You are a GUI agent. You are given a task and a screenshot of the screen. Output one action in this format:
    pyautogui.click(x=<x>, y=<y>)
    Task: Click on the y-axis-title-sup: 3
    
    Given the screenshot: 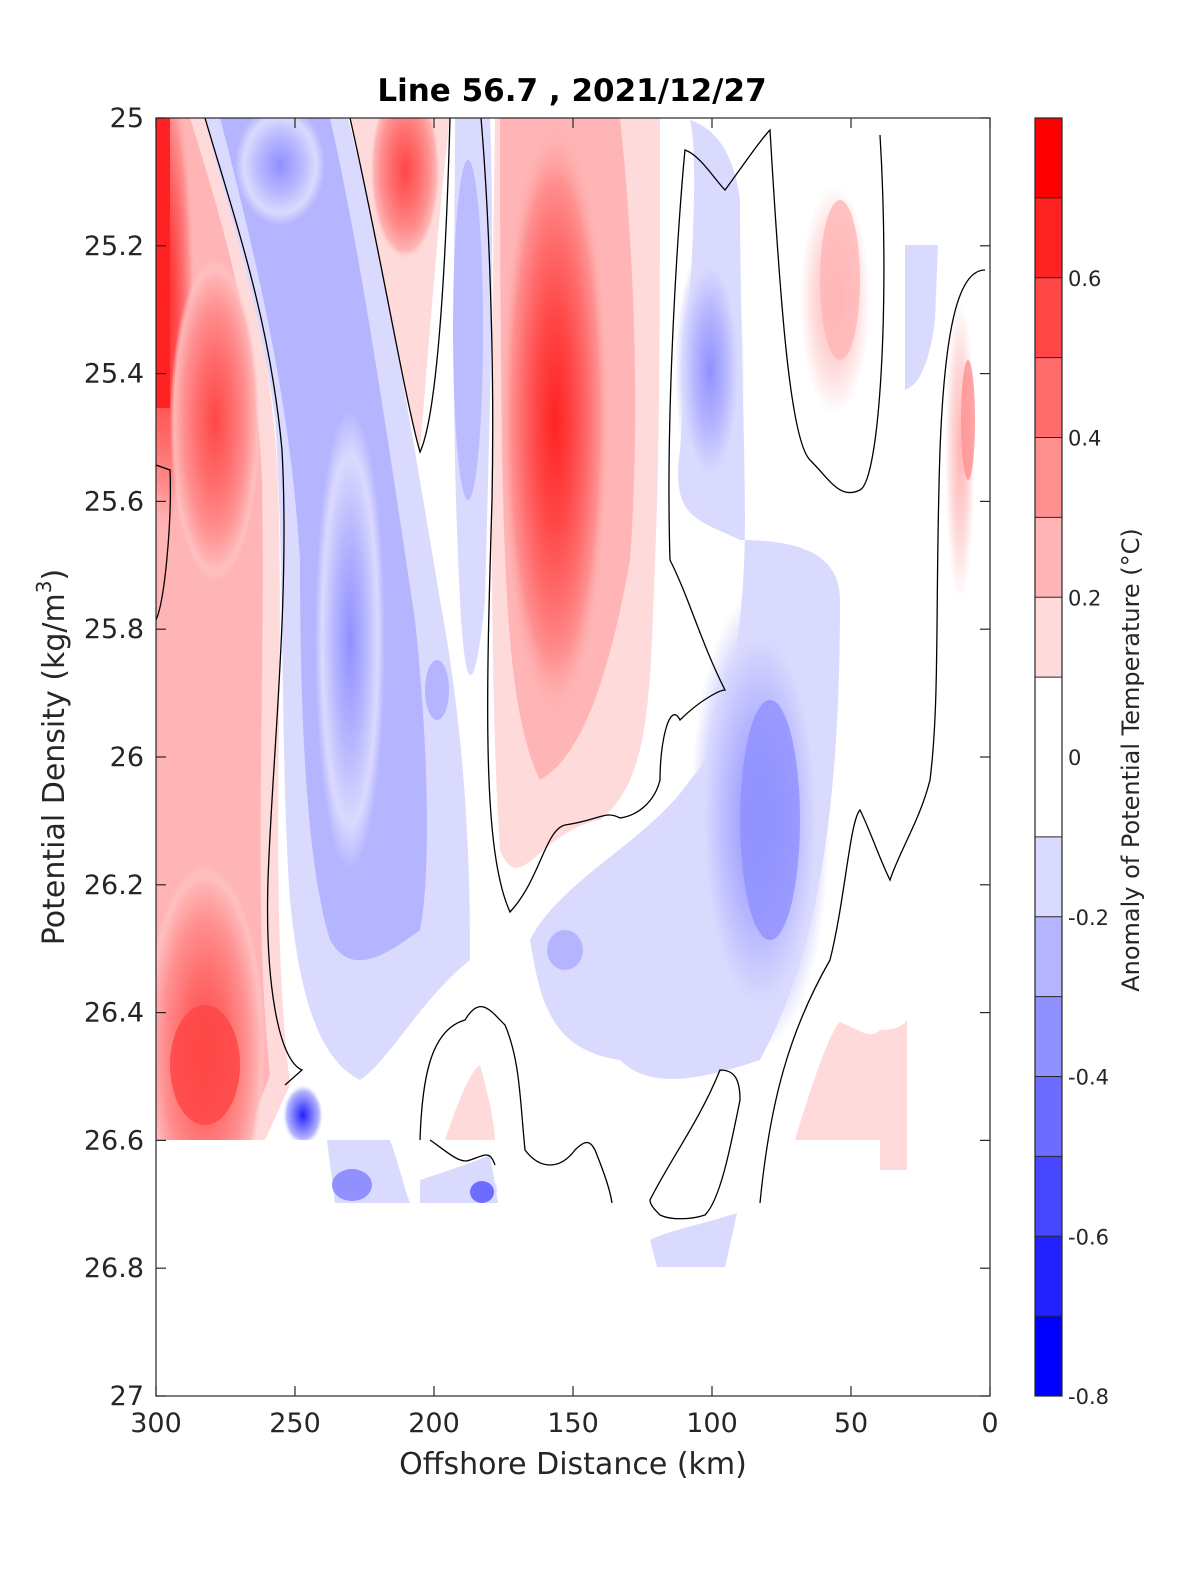 What is the action you would take?
    pyautogui.click(x=44, y=586)
    